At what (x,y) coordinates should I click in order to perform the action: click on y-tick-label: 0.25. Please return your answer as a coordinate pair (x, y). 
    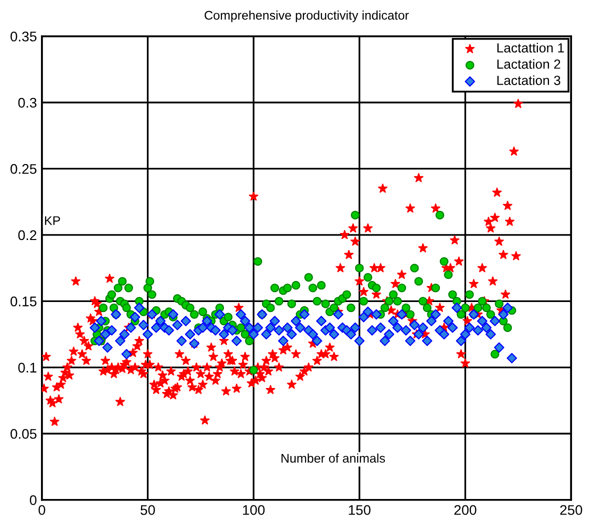
    Looking at the image, I should click on (23, 169).